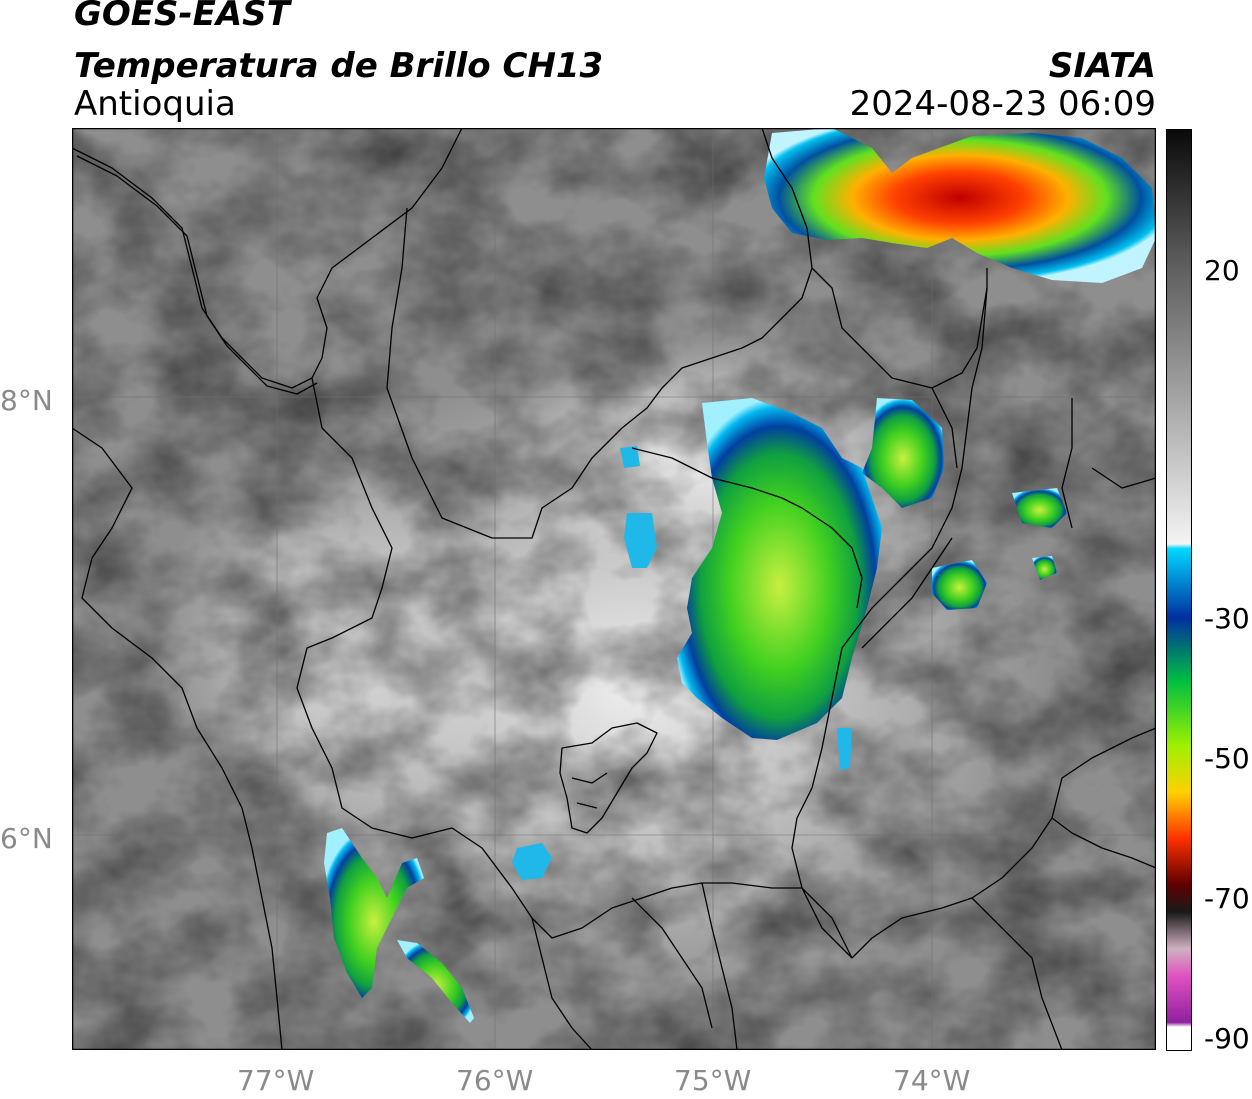 The image size is (1252, 1099). Describe the element at coordinates (713, 1080) in the screenshot. I see `lon-label-75w: 75°W` at that location.